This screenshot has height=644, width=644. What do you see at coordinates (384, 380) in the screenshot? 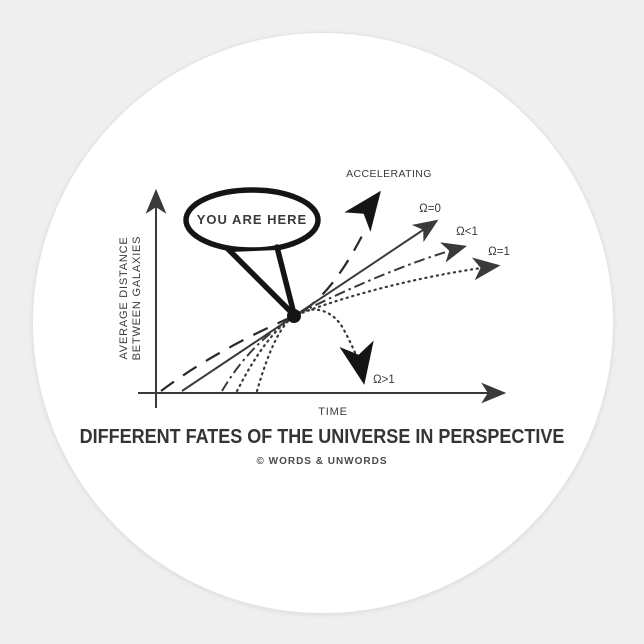
I see `omega-gt-1-label: Ω>1` at bounding box center [384, 380].